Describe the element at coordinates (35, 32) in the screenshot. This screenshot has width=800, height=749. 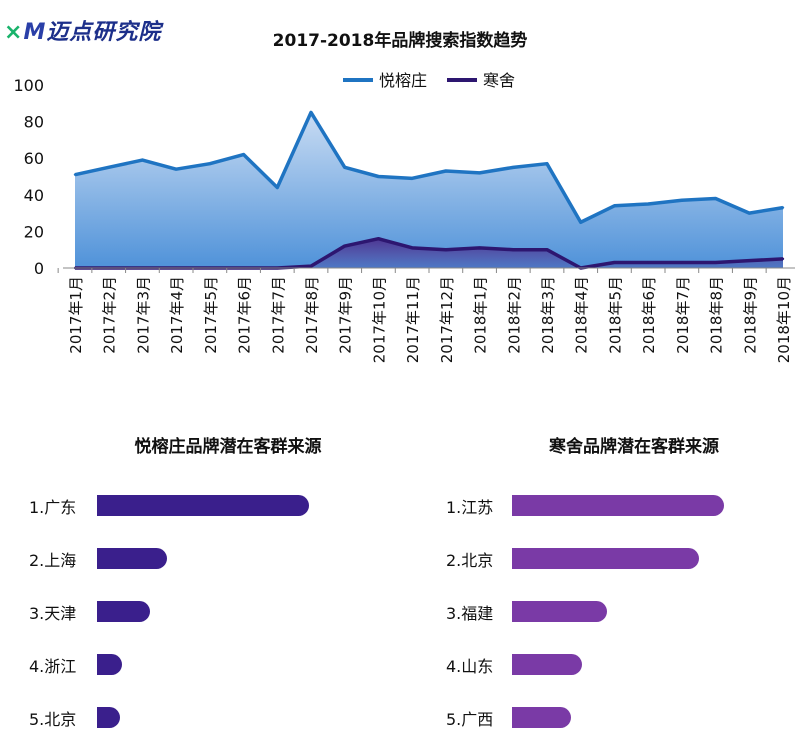
I see `logo-mark: M` at that location.